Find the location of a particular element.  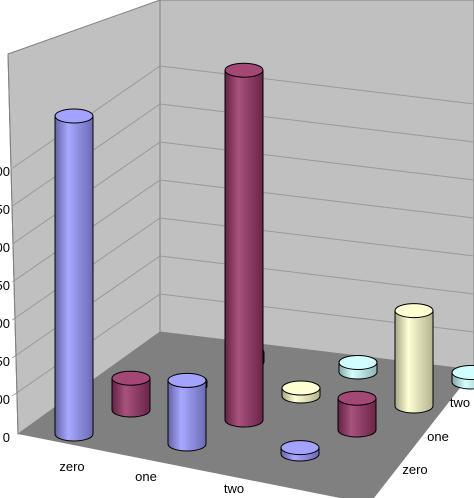

x-axis-labels: zero one two is located at coordinates (151, 477).